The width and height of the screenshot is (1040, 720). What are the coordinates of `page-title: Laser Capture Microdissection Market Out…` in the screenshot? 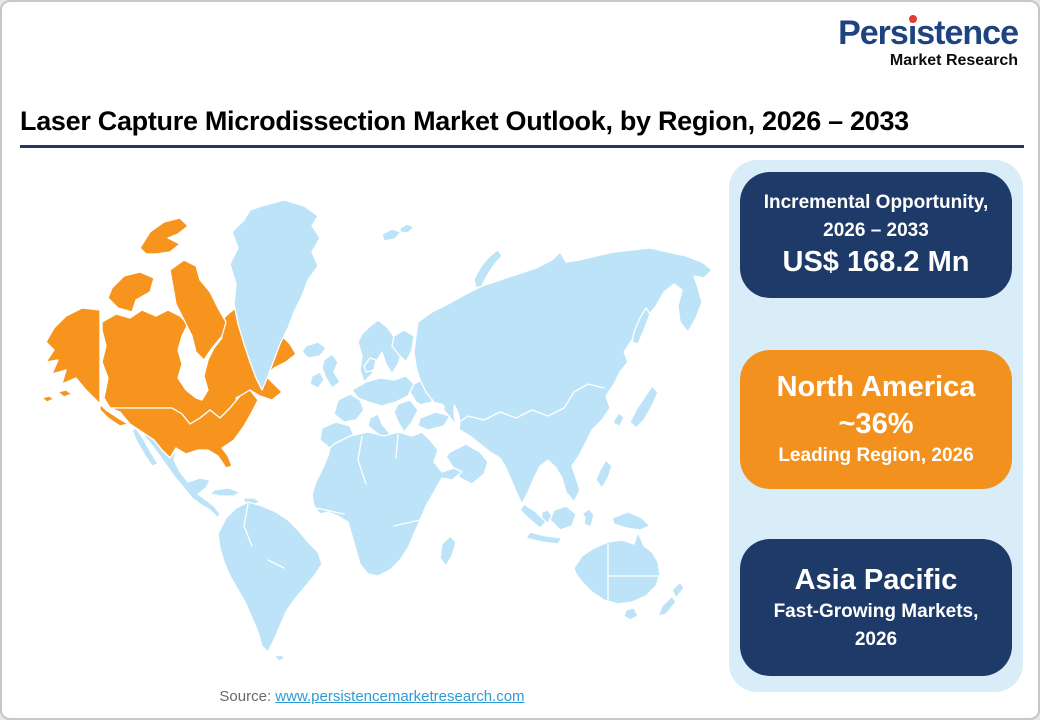 It's located at (464, 121).